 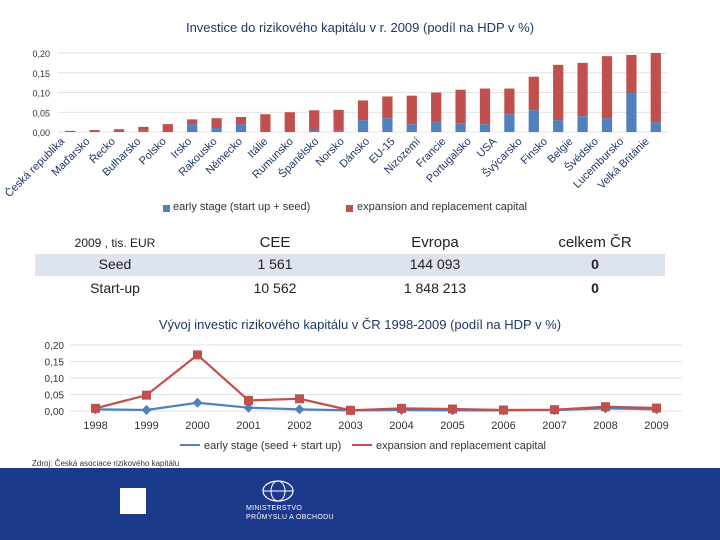 What do you see at coordinates (360, 504) in the screenshot?
I see `footer-band` at bounding box center [360, 504].